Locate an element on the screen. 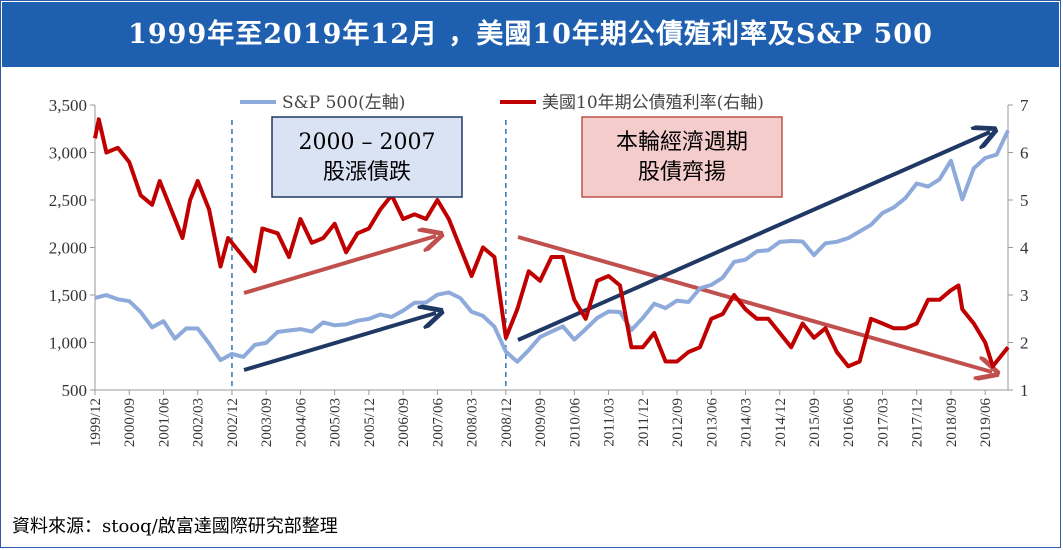  y-left-tick-label: 3,000 is located at coordinates (68, 153).